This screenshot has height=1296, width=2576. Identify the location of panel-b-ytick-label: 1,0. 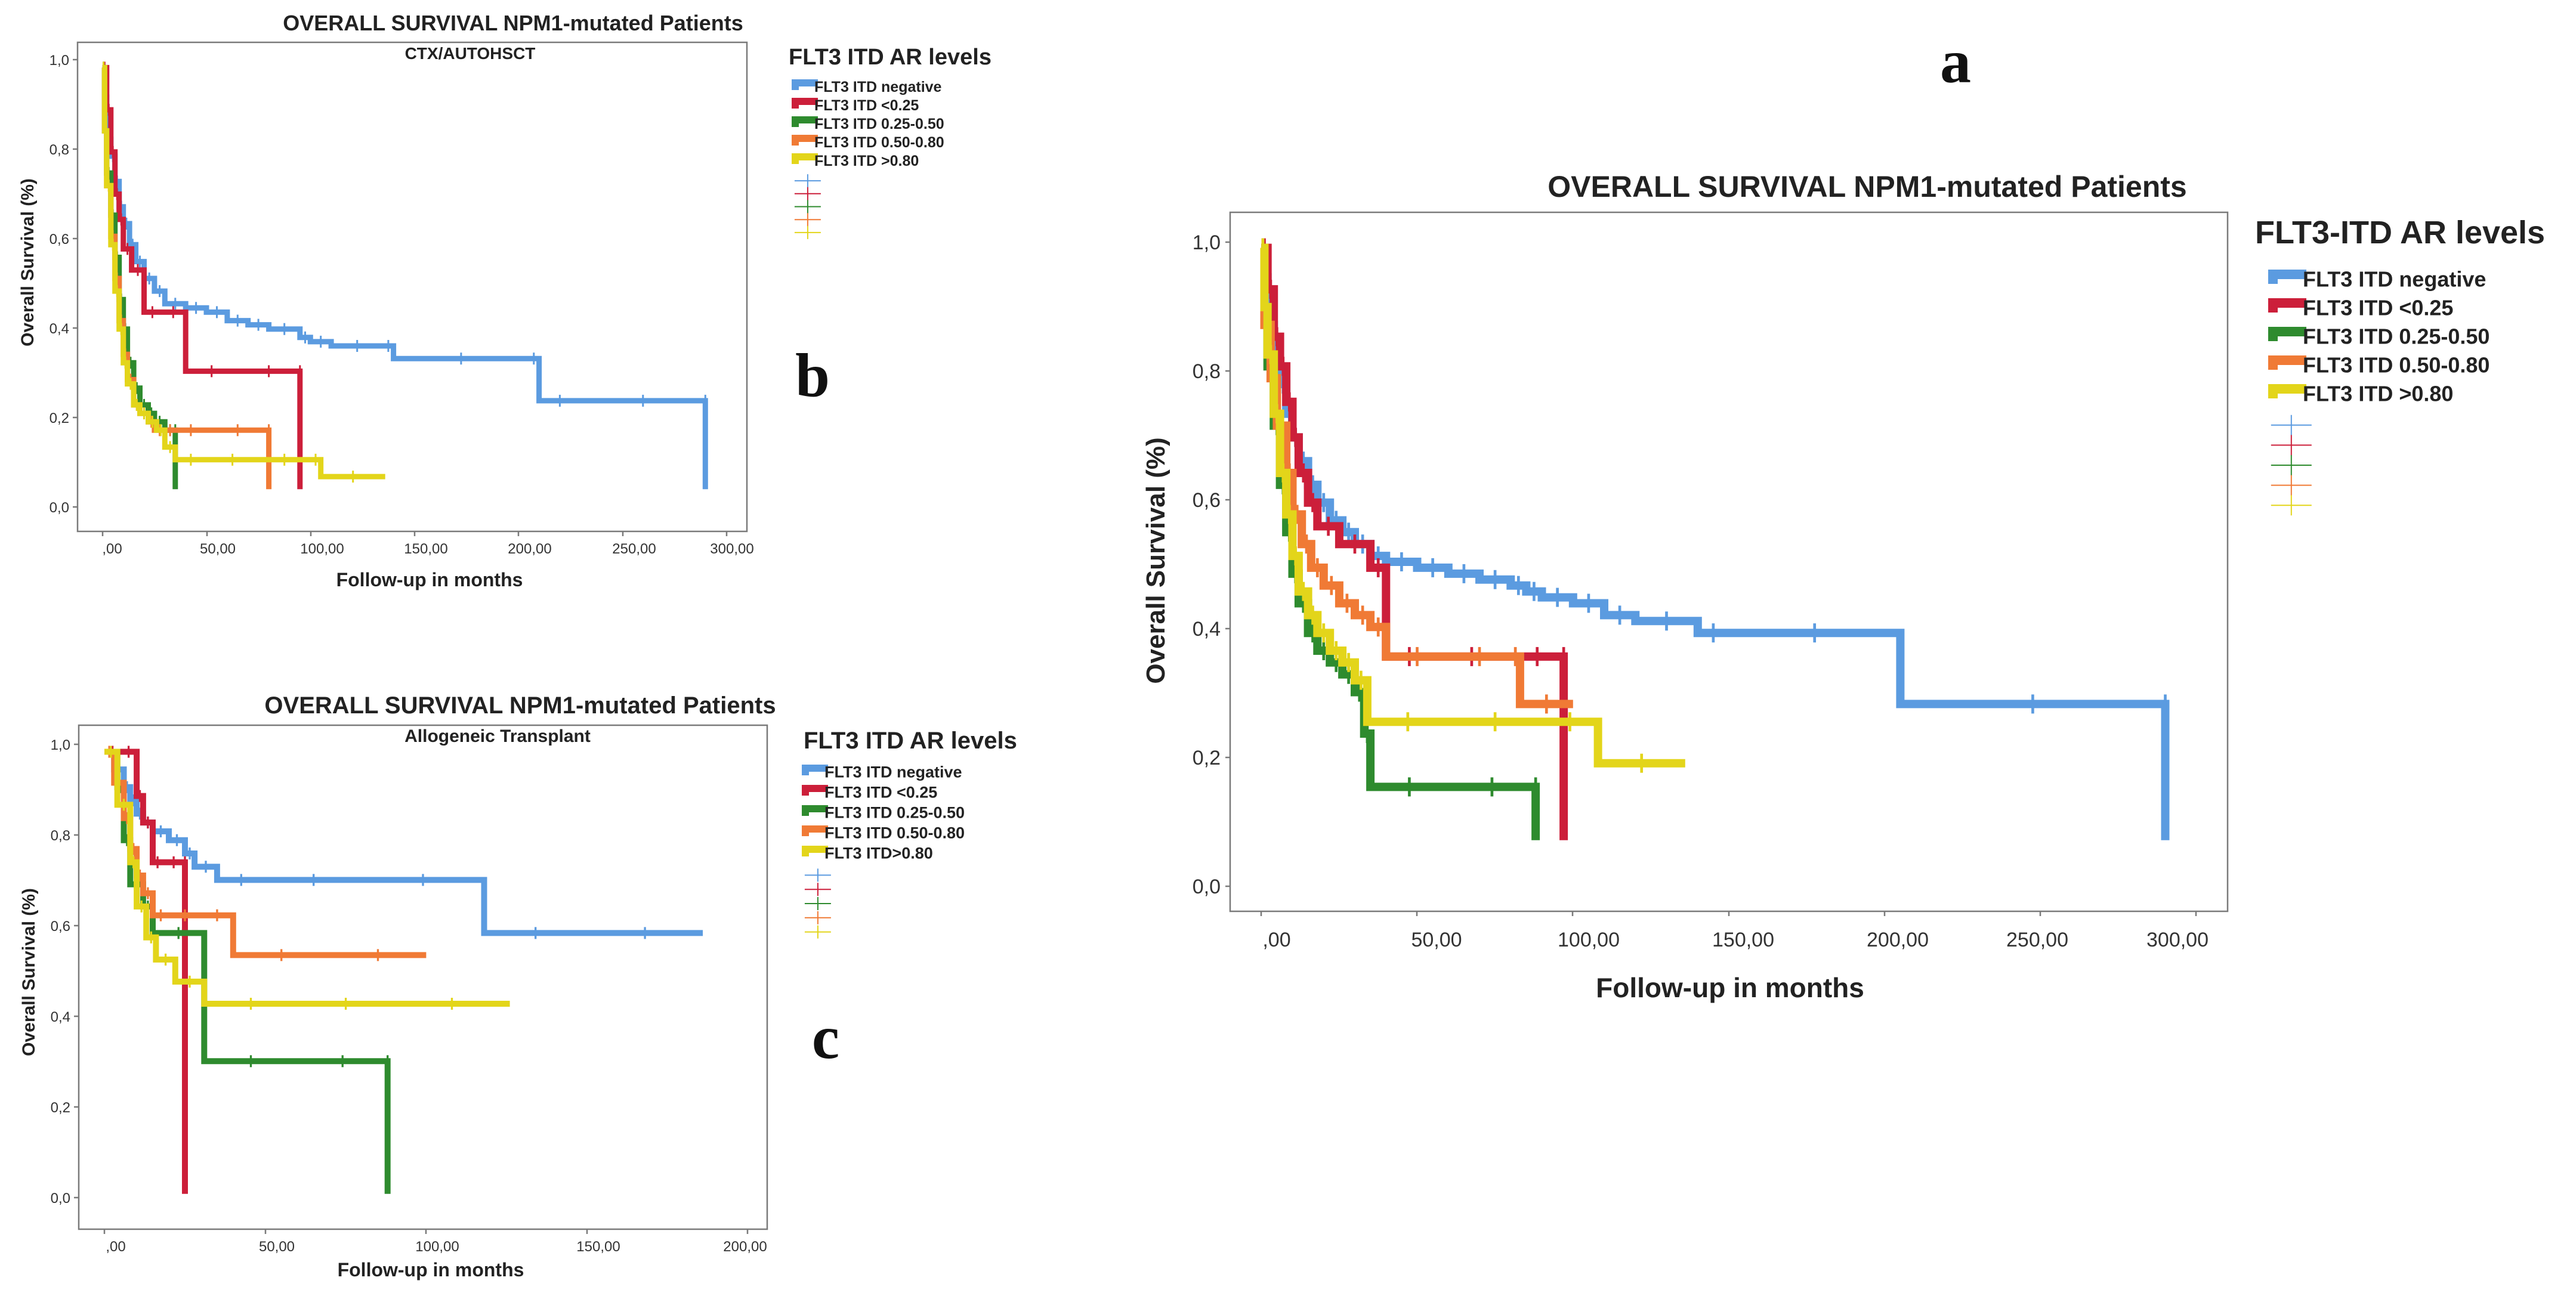
(59, 60).